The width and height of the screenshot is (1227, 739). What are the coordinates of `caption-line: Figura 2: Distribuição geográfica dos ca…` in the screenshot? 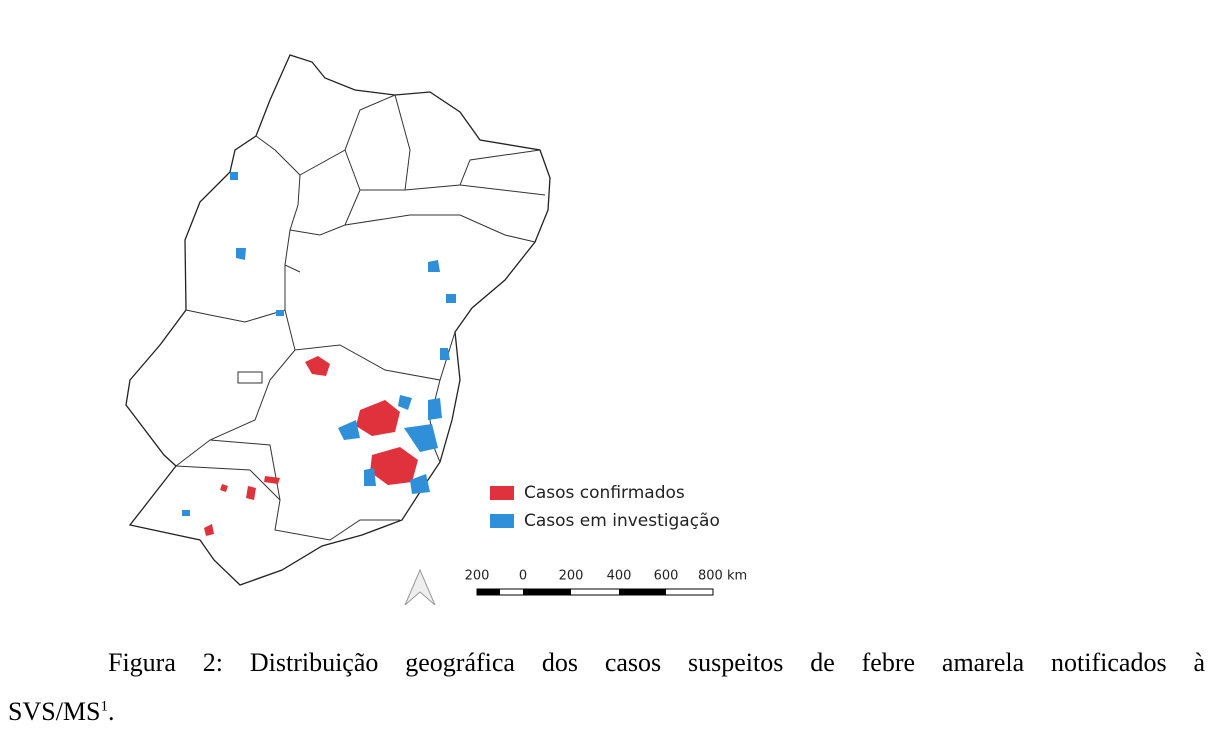 It's located at (656, 663).